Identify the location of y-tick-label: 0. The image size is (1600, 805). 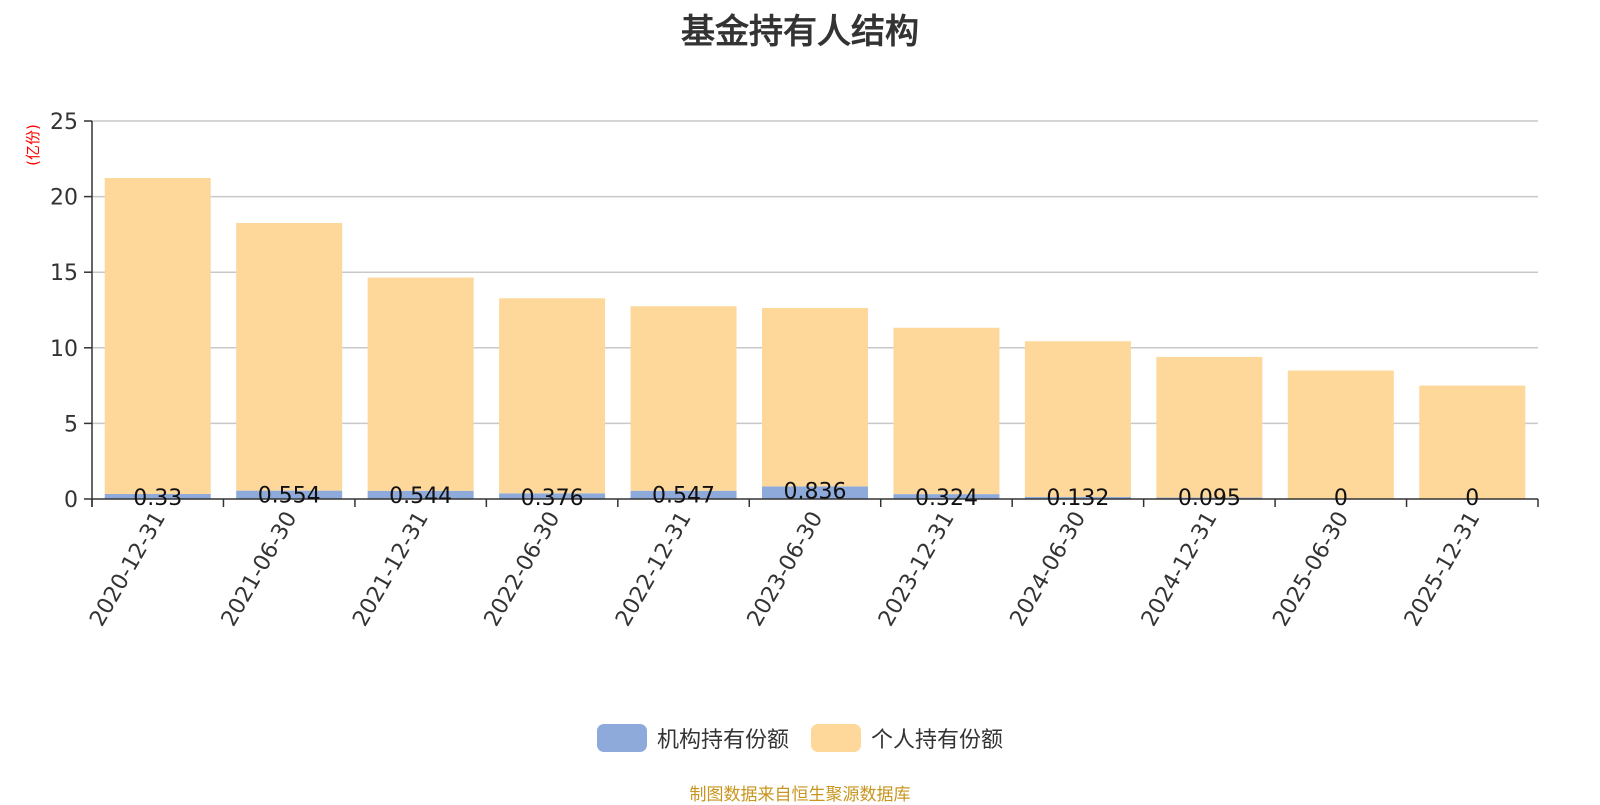
(71, 500).